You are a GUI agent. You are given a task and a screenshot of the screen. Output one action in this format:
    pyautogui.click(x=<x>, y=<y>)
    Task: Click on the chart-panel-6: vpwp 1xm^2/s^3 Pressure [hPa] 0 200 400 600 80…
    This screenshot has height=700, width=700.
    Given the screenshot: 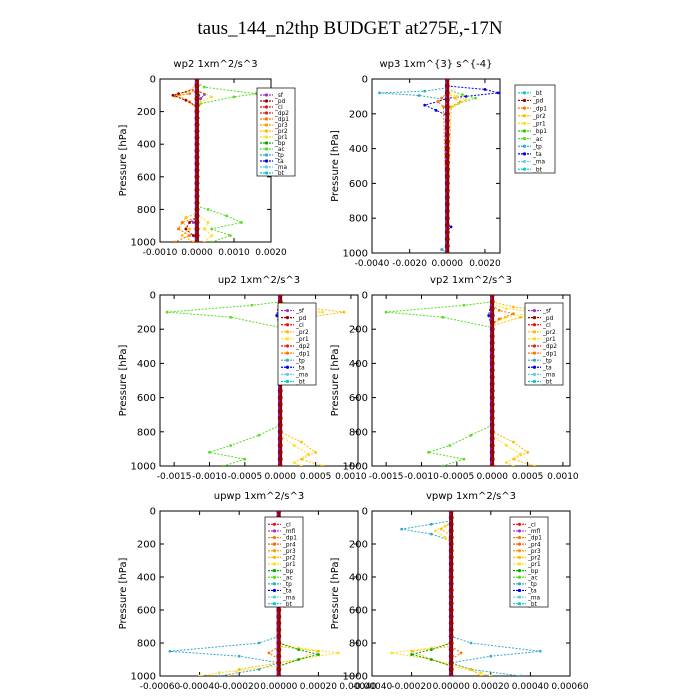 What is the action you would take?
    pyautogui.click(x=459, y=591)
    